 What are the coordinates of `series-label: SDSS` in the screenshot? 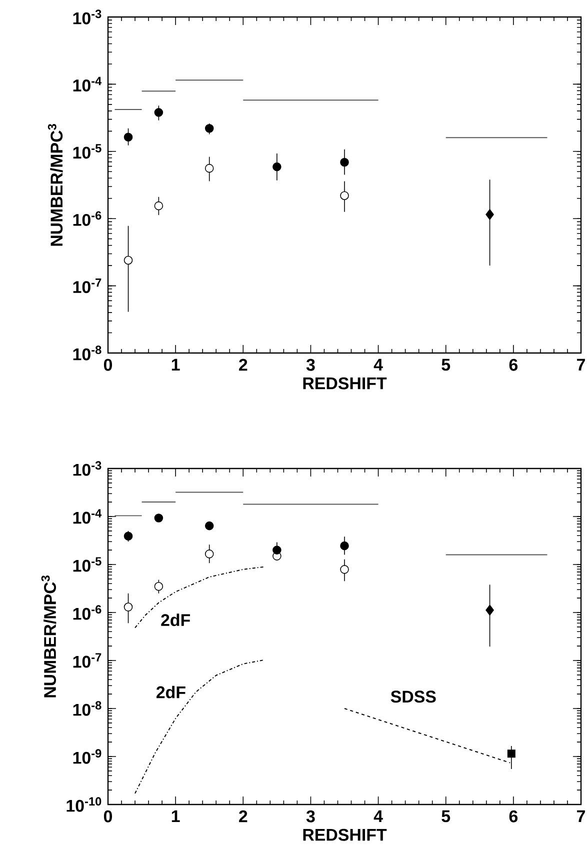 It's located at (413, 696).